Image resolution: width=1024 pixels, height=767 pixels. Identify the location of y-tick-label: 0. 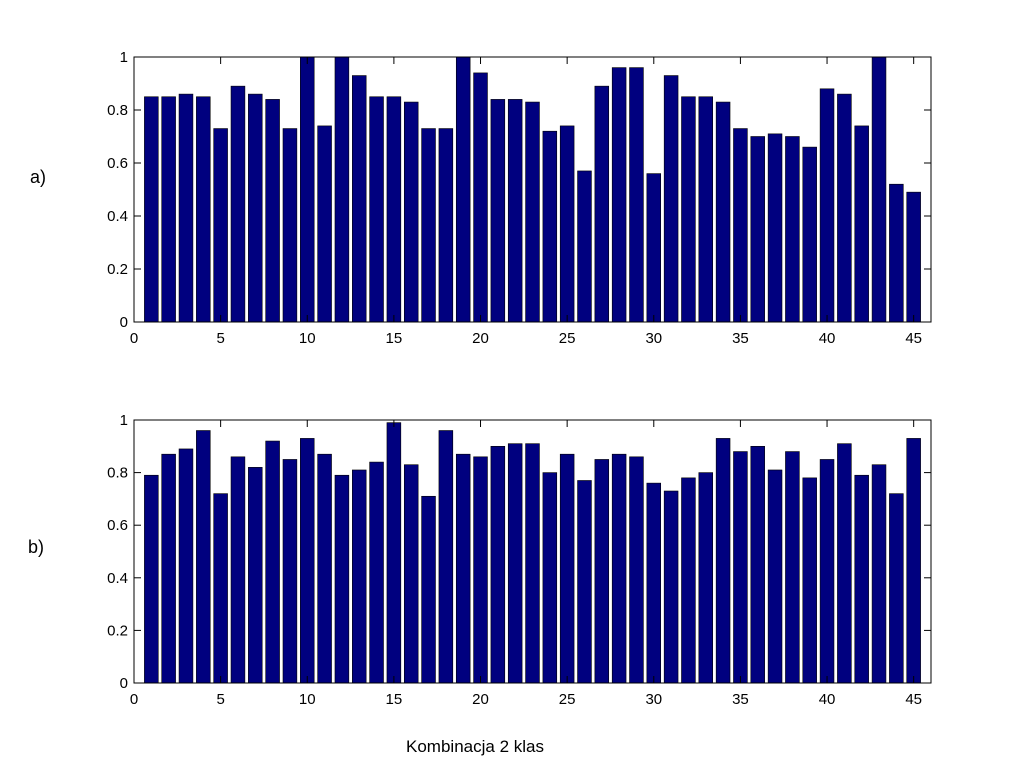
(124, 683).